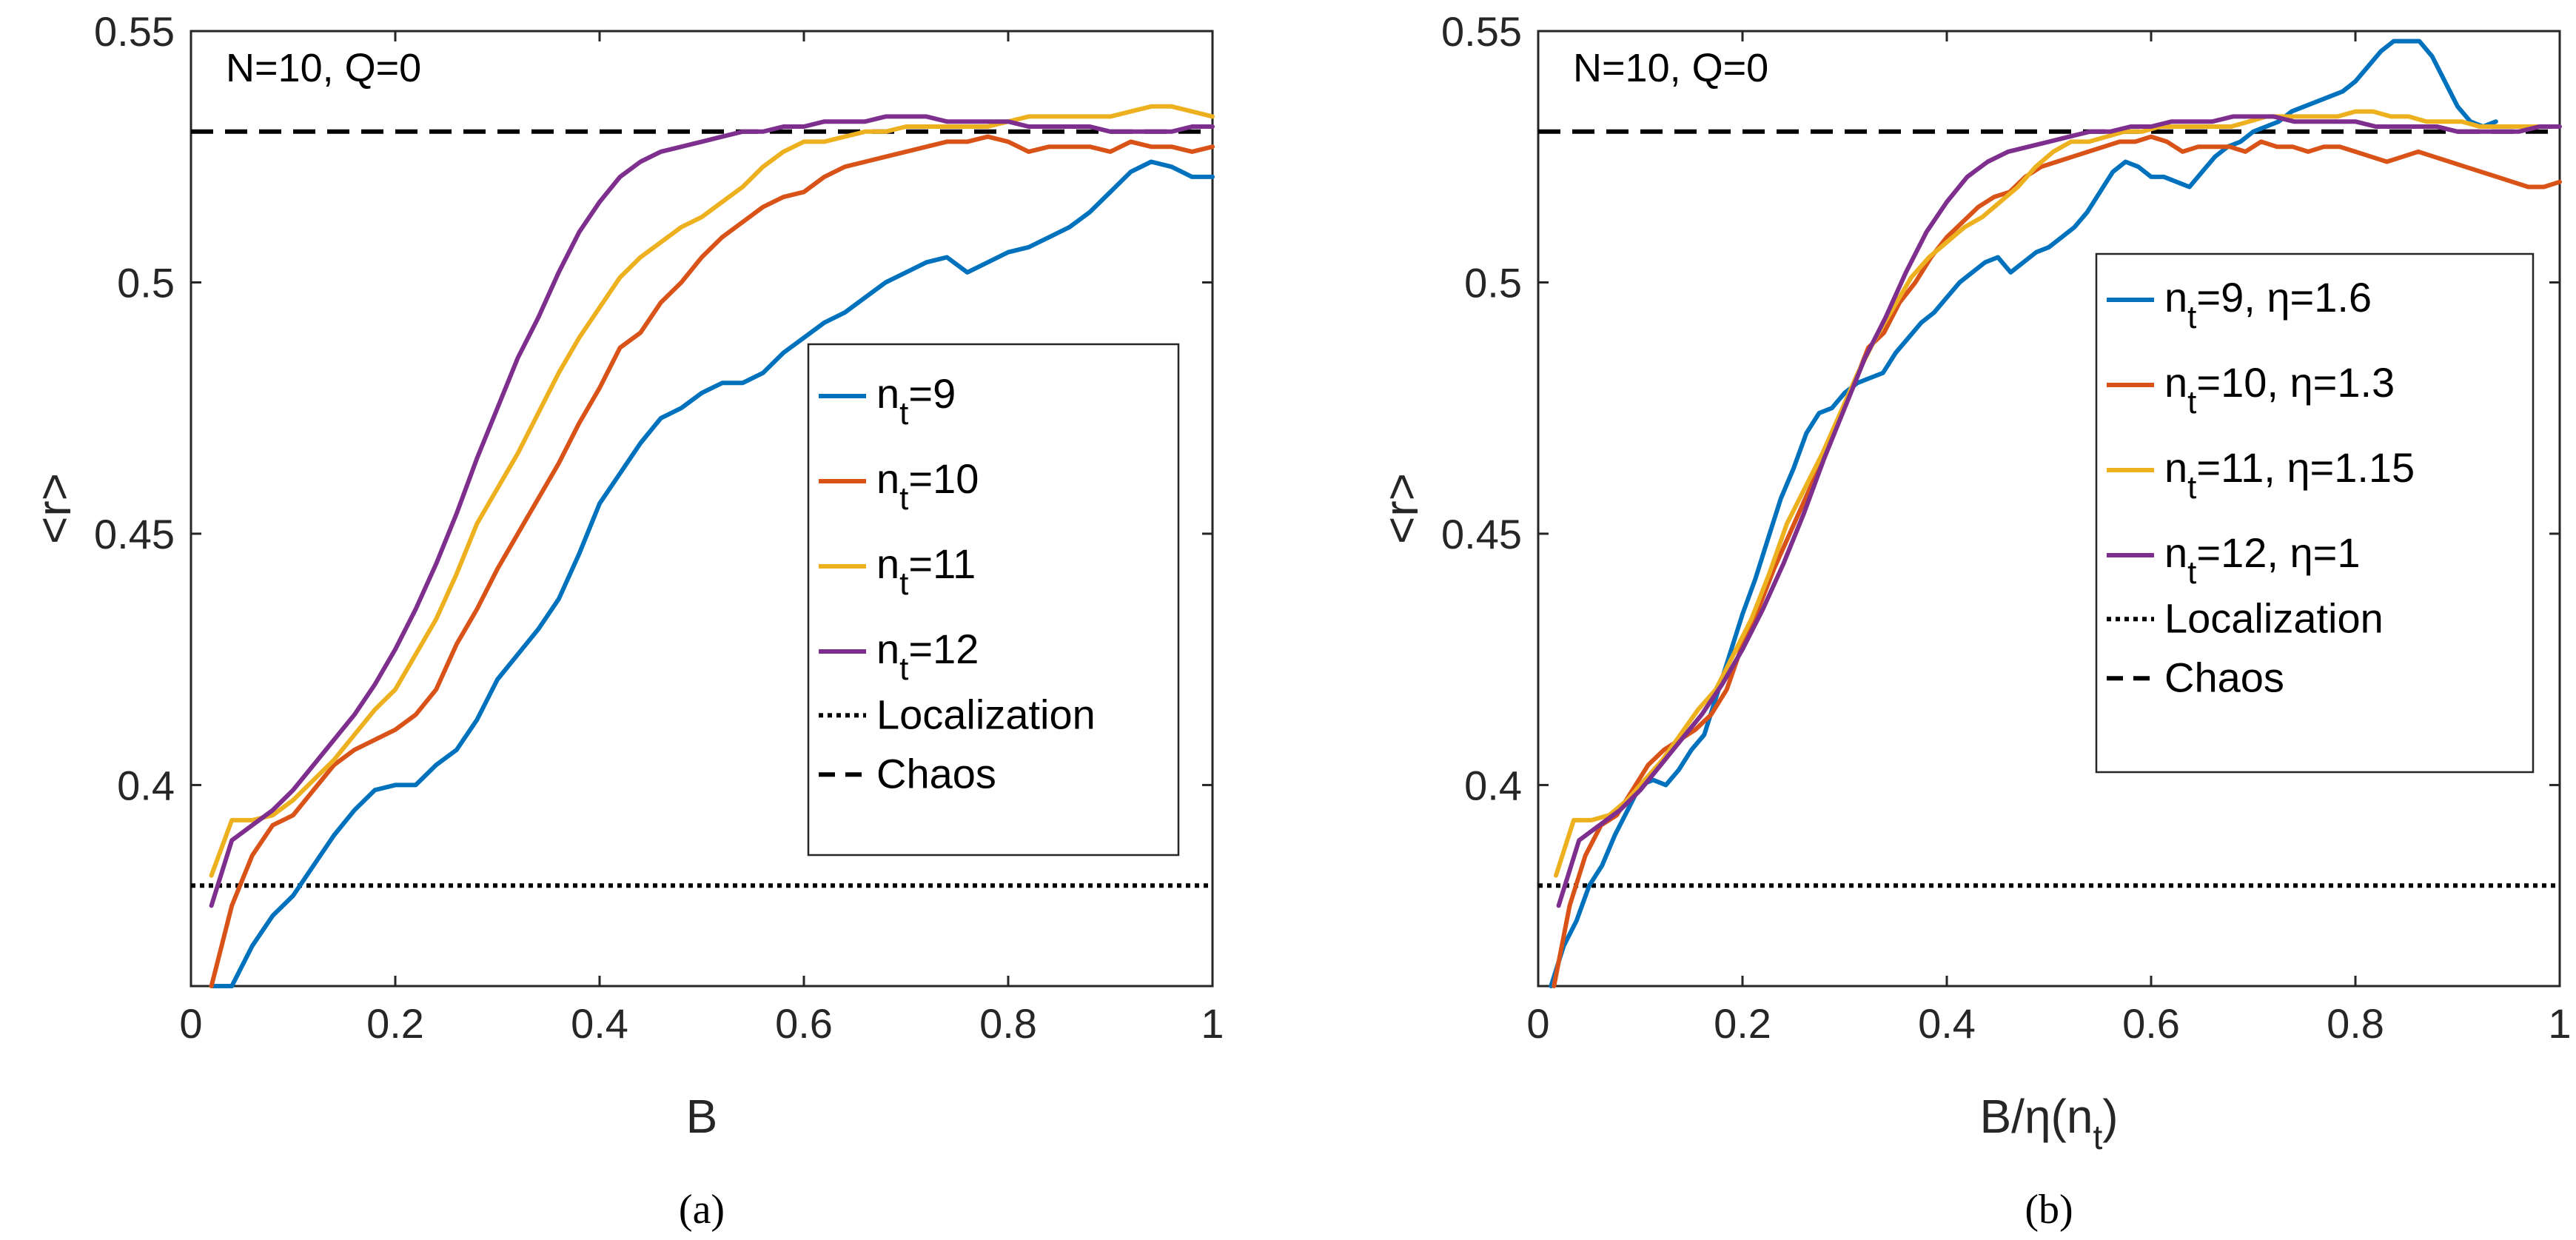 This screenshot has height=1240, width=2576. I want to click on caption-b: (b), so click(2049, 1210).